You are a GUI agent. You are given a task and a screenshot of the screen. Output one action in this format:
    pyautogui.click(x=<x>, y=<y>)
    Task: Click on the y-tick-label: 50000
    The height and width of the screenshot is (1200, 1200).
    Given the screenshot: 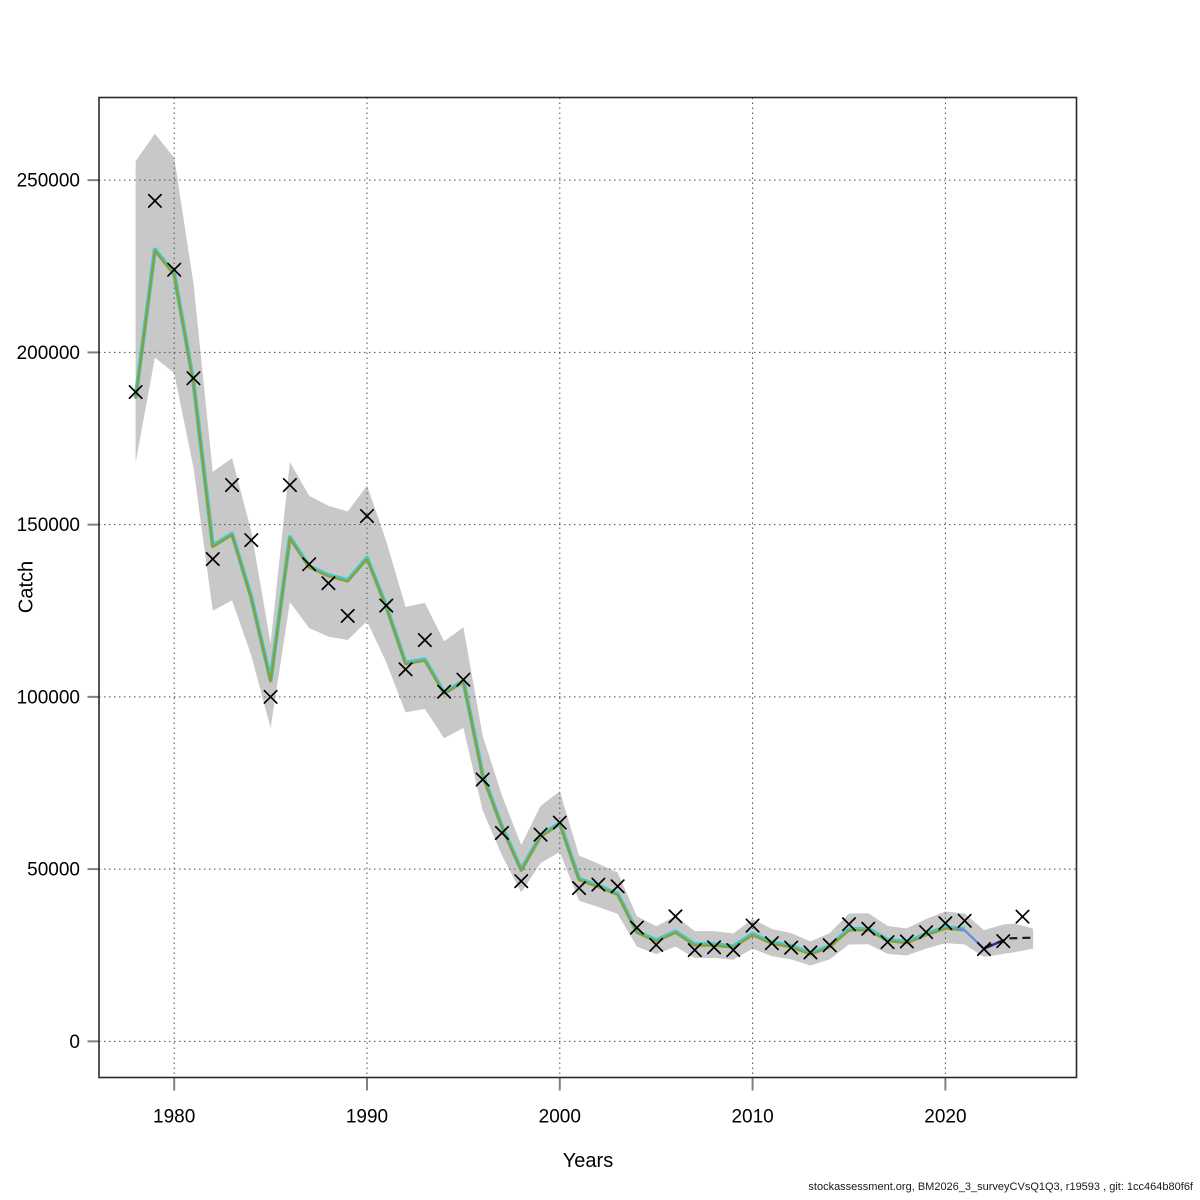 What is the action you would take?
    pyautogui.click(x=53, y=870)
    